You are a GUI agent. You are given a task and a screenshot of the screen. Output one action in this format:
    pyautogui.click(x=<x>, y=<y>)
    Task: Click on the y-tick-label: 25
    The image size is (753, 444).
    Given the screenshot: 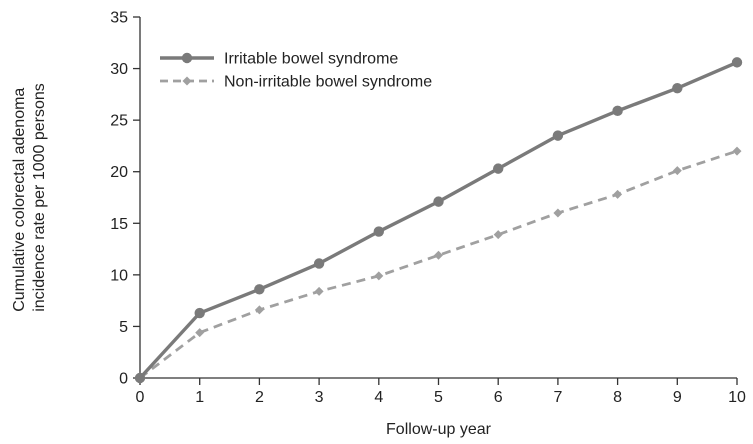 What is the action you would take?
    pyautogui.click(x=119, y=121)
    